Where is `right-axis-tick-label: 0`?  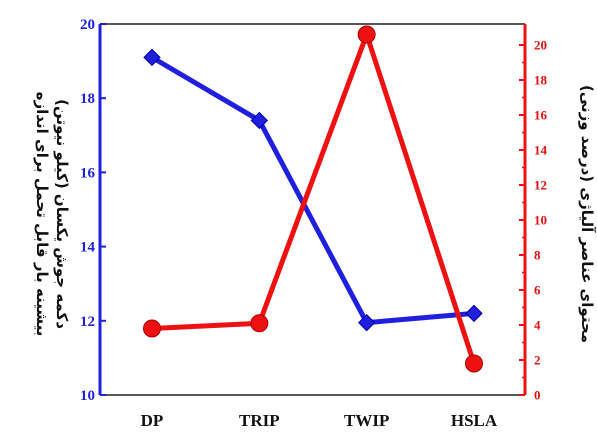
right-axis-tick-label: 0 is located at coordinates (537, 395).